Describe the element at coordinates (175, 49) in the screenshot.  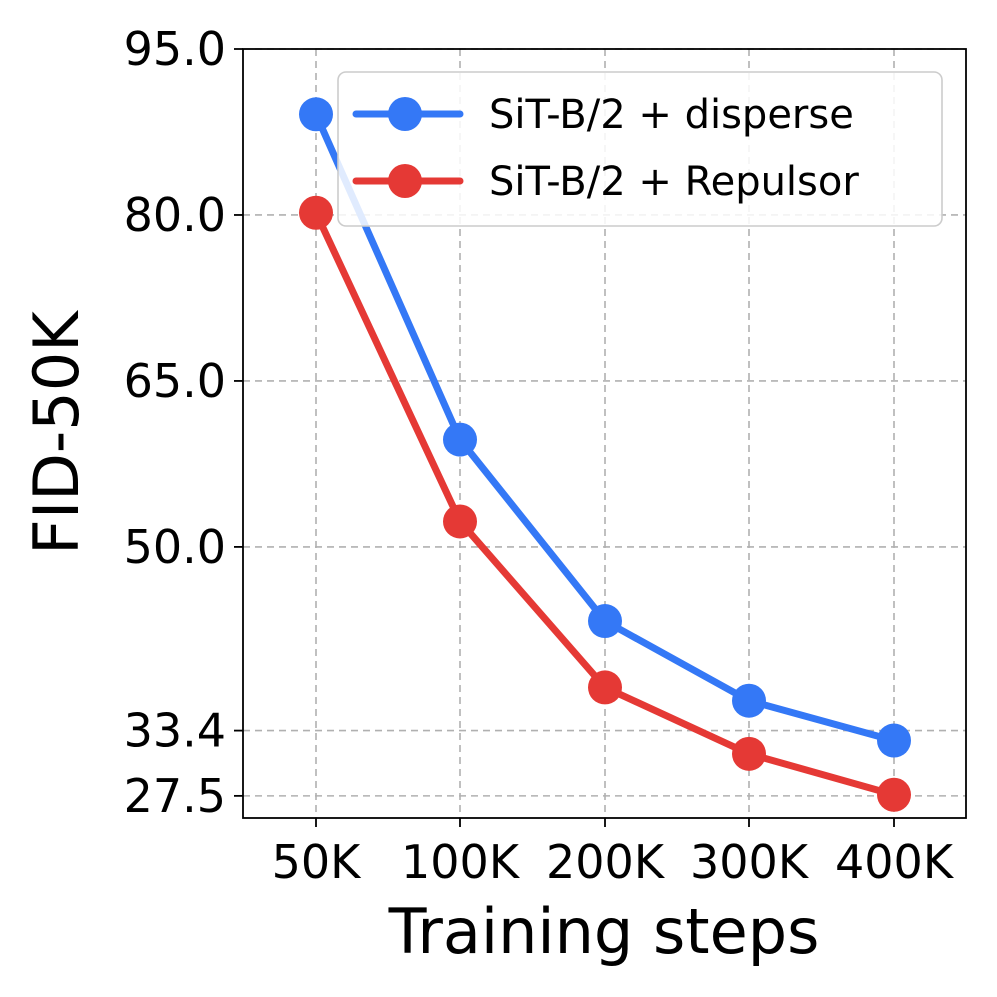
I see `y-tick-label: 95.0` at that location.